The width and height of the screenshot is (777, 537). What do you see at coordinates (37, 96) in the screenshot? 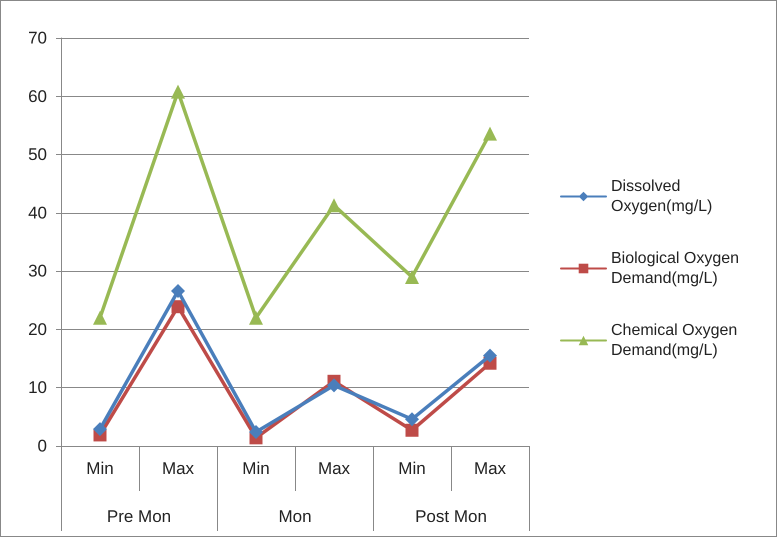
I see `y-tick-label: 60` at bounding box center [37, 96].